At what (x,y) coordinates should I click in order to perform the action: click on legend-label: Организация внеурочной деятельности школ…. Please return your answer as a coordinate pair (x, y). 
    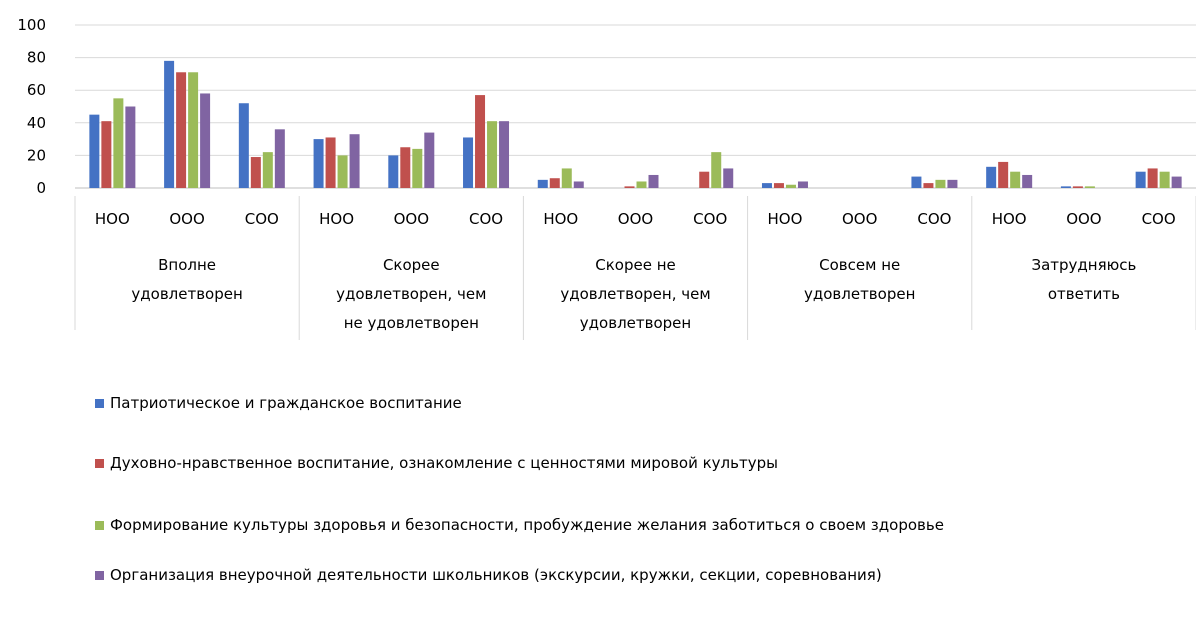
    Looking at the image, I should click on (496, 575).